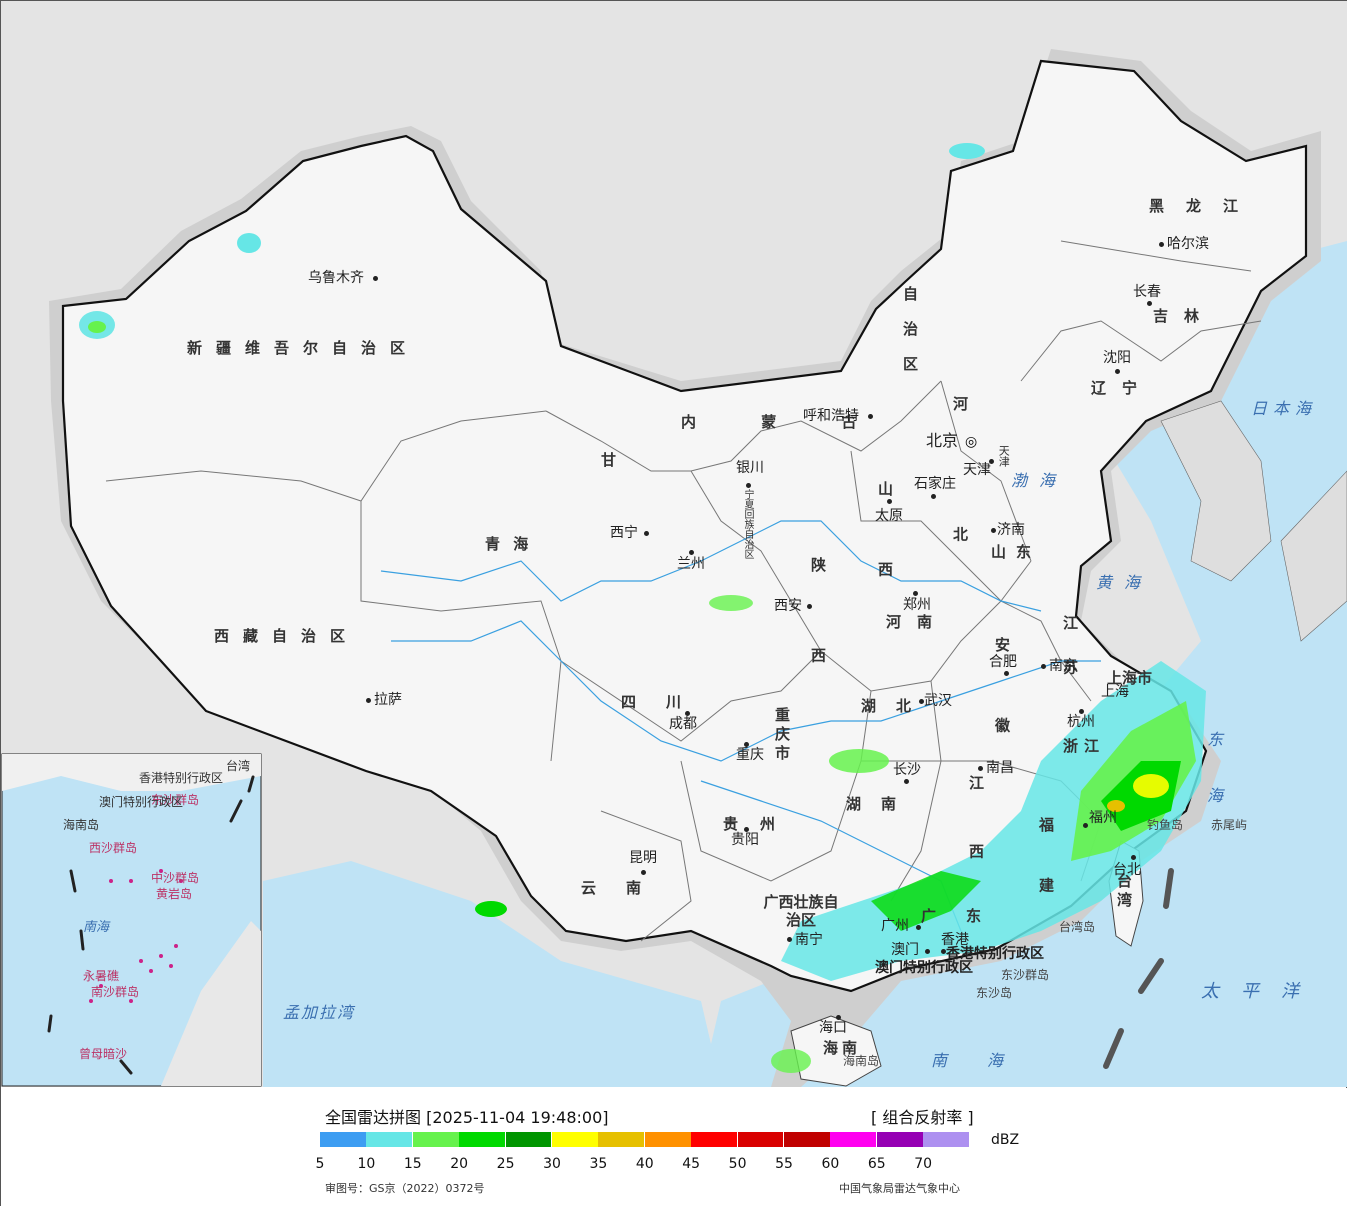 The width and height of the screenshot is (1349, 1208). Describe the element at coordinates (994, 993) in the screenshot. I see `label-dongsha-island: 东沙岛` at that location.